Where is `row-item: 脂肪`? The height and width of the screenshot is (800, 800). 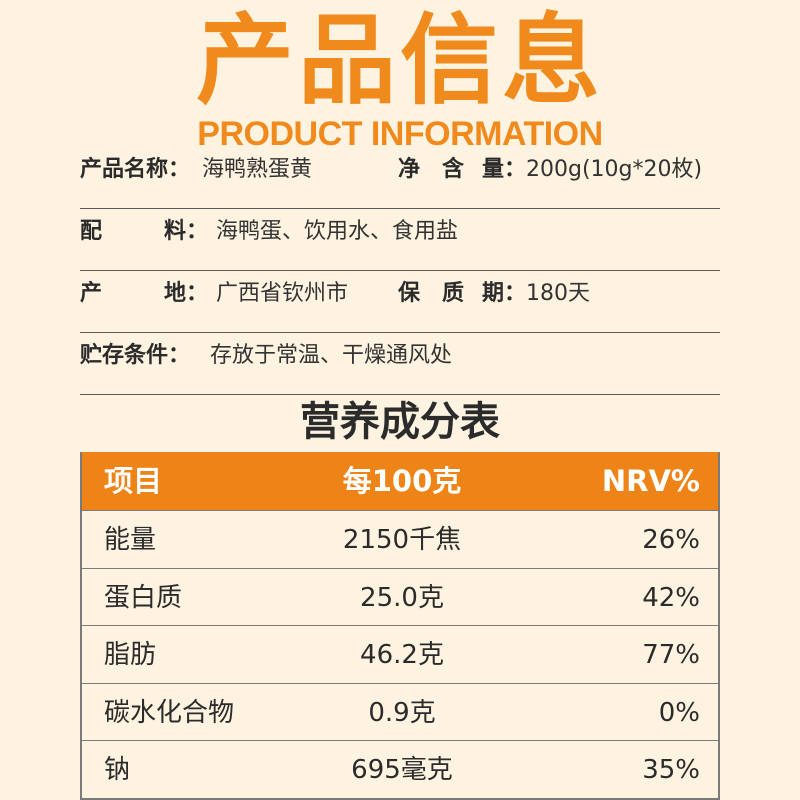
row-item: 脂肪 is located at coordinates (130, 655).